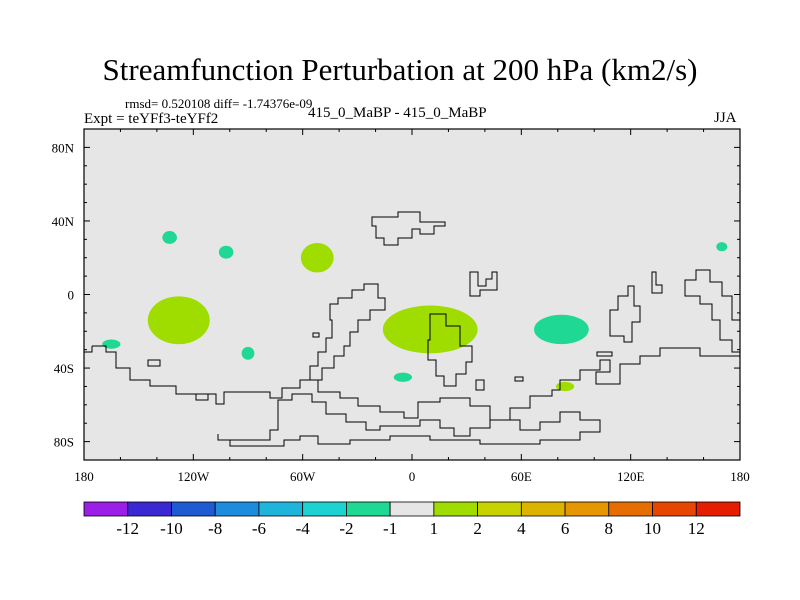  What do you see at coordinates (434, 528) in the screenshot?
I see `colorbar-label: 1` at bounding box center [434, 528].